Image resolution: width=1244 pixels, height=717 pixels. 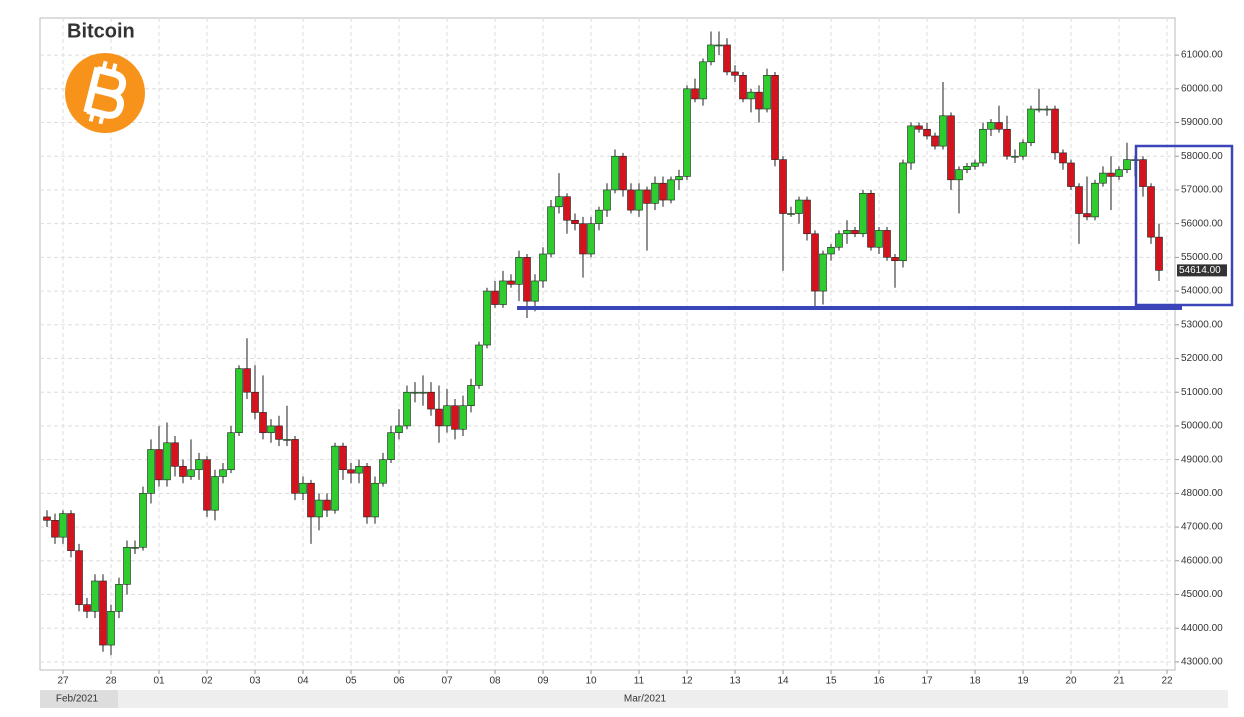 I want to click on y-tick-label: 56000.00, so click(x=1202, y=223).